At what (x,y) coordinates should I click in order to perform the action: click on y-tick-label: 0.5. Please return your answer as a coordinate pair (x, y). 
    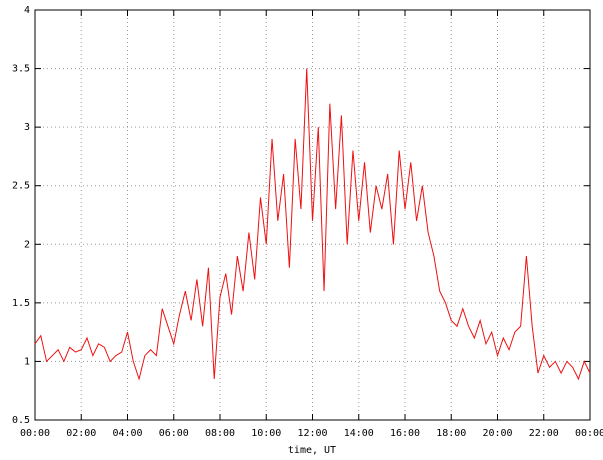
    Looking at the image, I should click on (21, 420).